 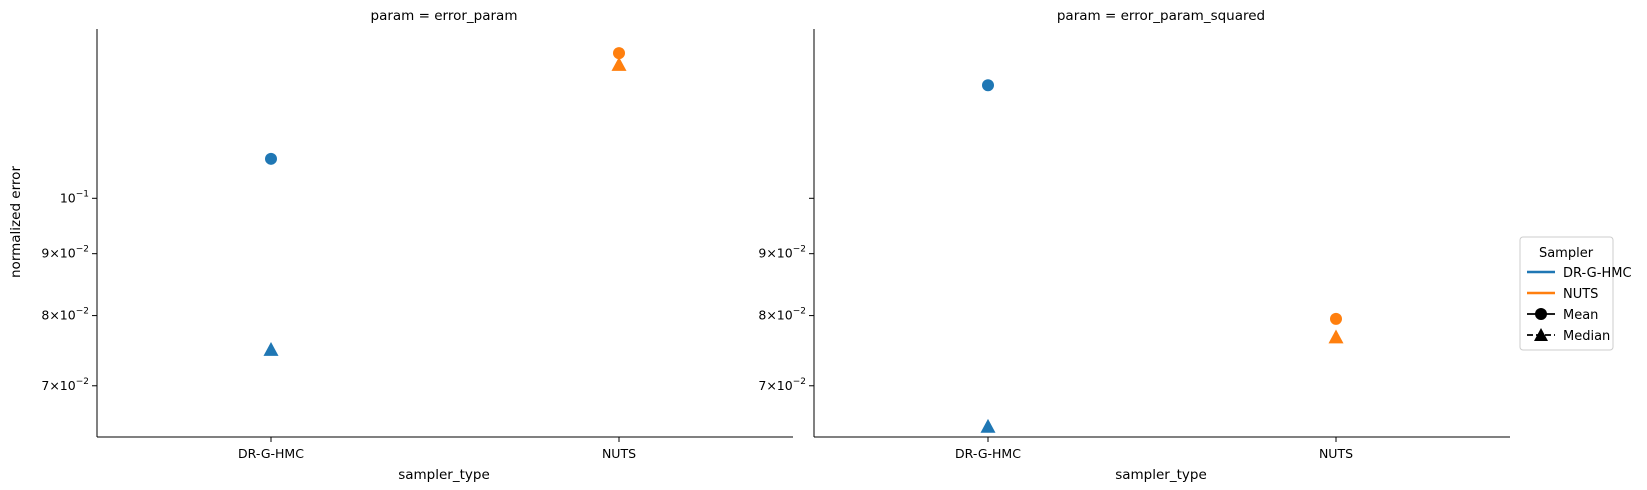 I want to click on legend-label: Median, so click(x=1586, y=336).